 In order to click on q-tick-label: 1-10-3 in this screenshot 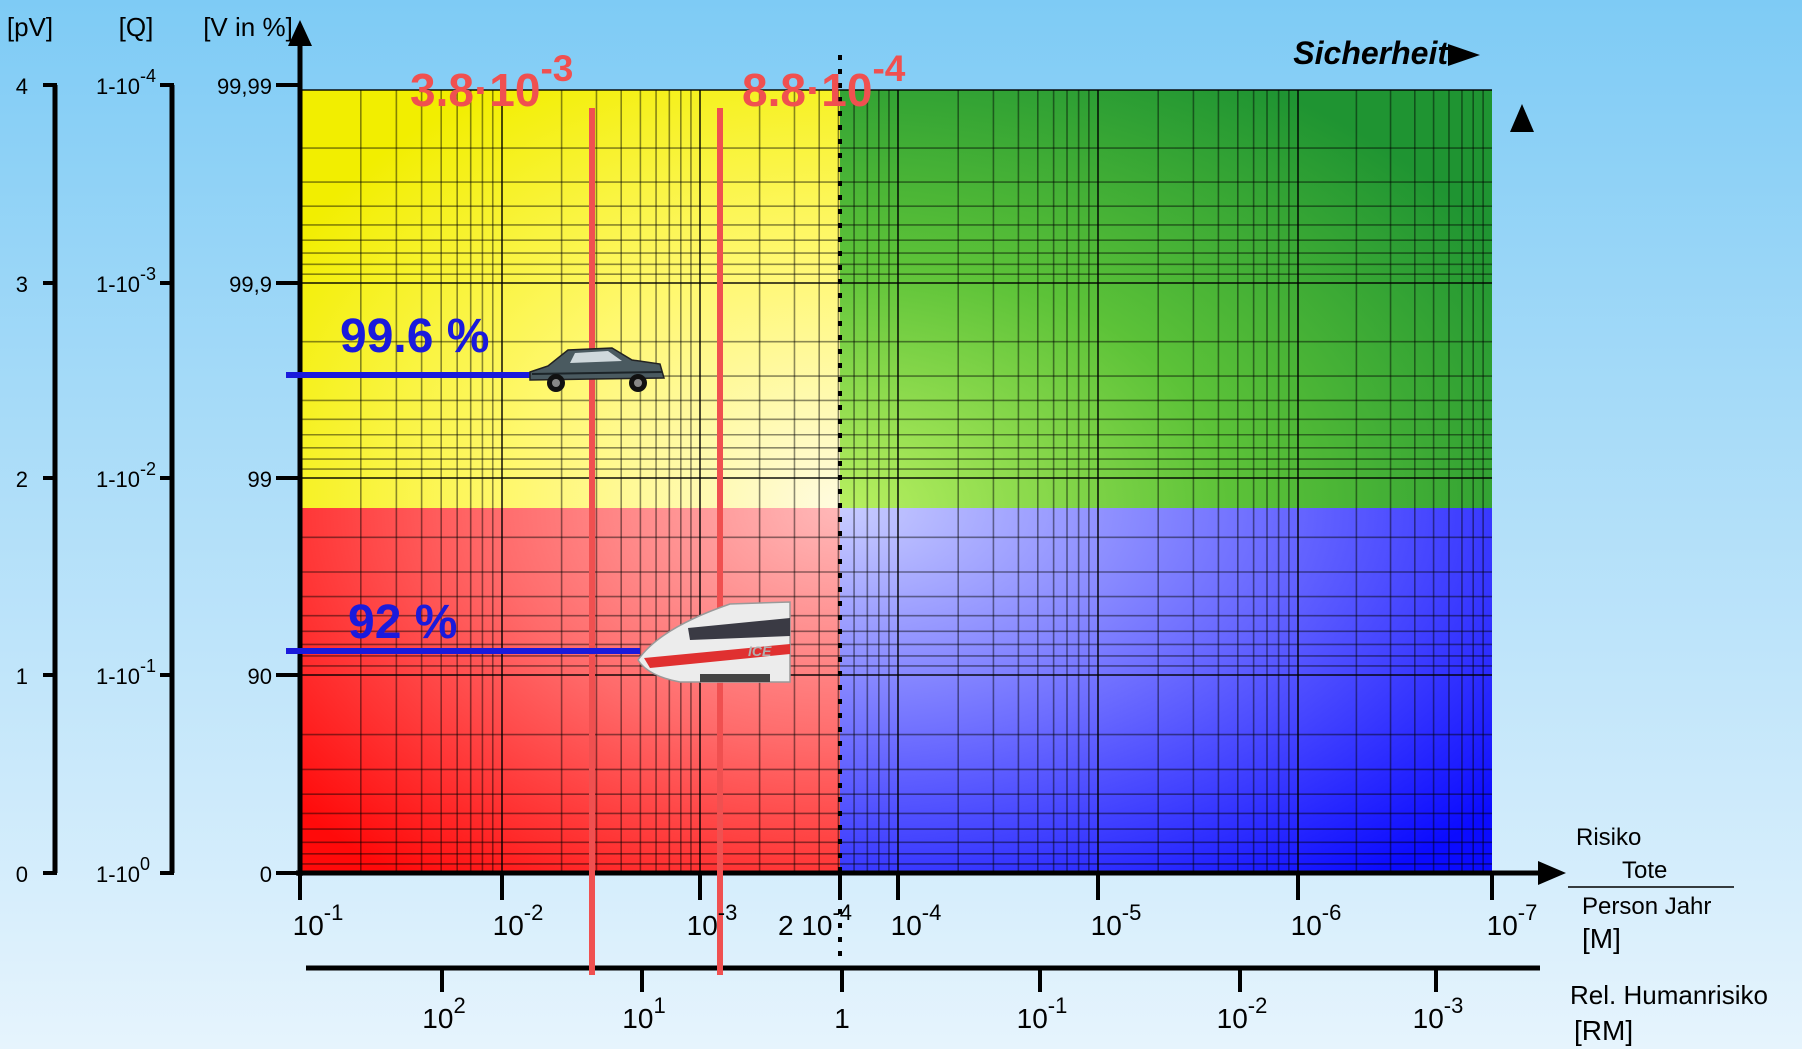, I will do `click(126, 280)`.